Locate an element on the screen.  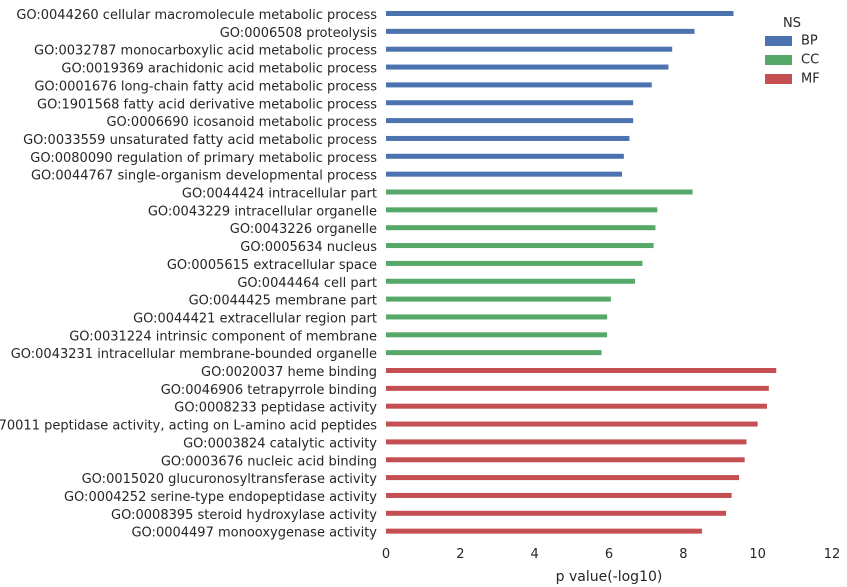
x-axis-ticks: 0 2 4 6 8 10 12 is located at coordinates (611, 554).